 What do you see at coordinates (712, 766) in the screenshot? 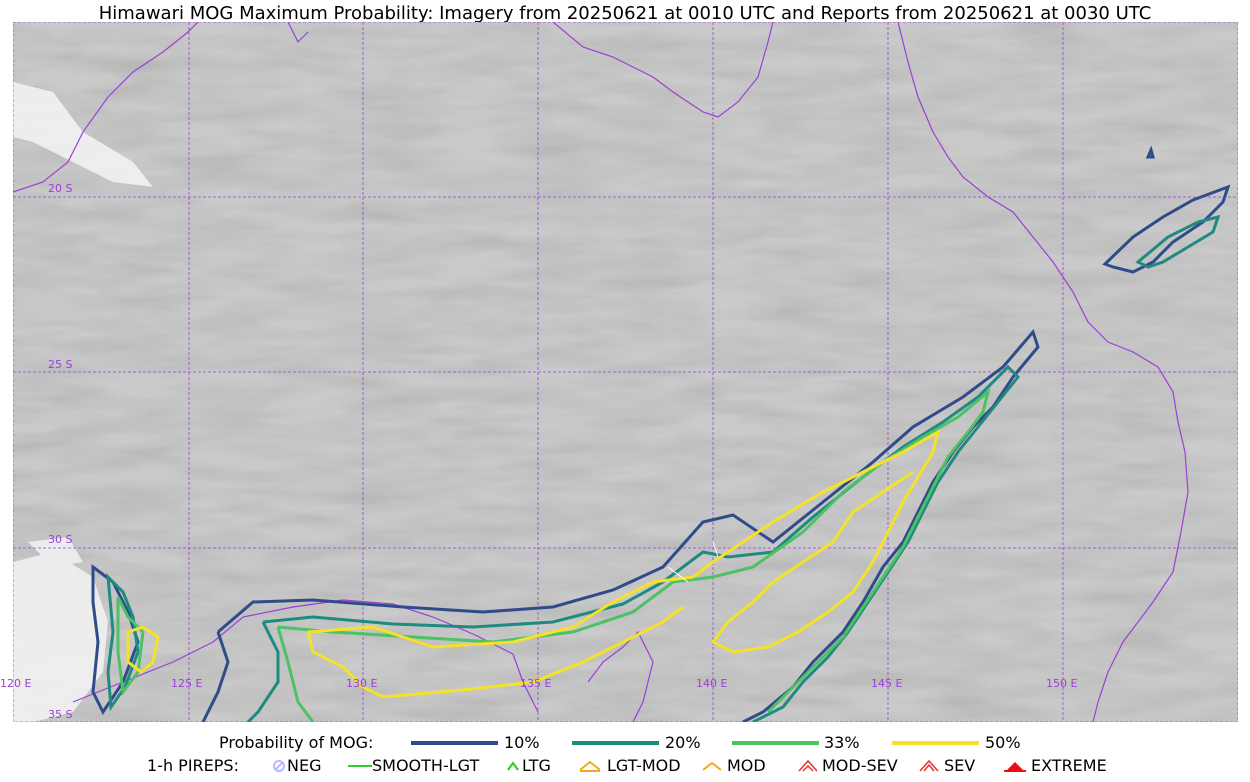
I see `mod-icon` at bounding box center [712, 766].